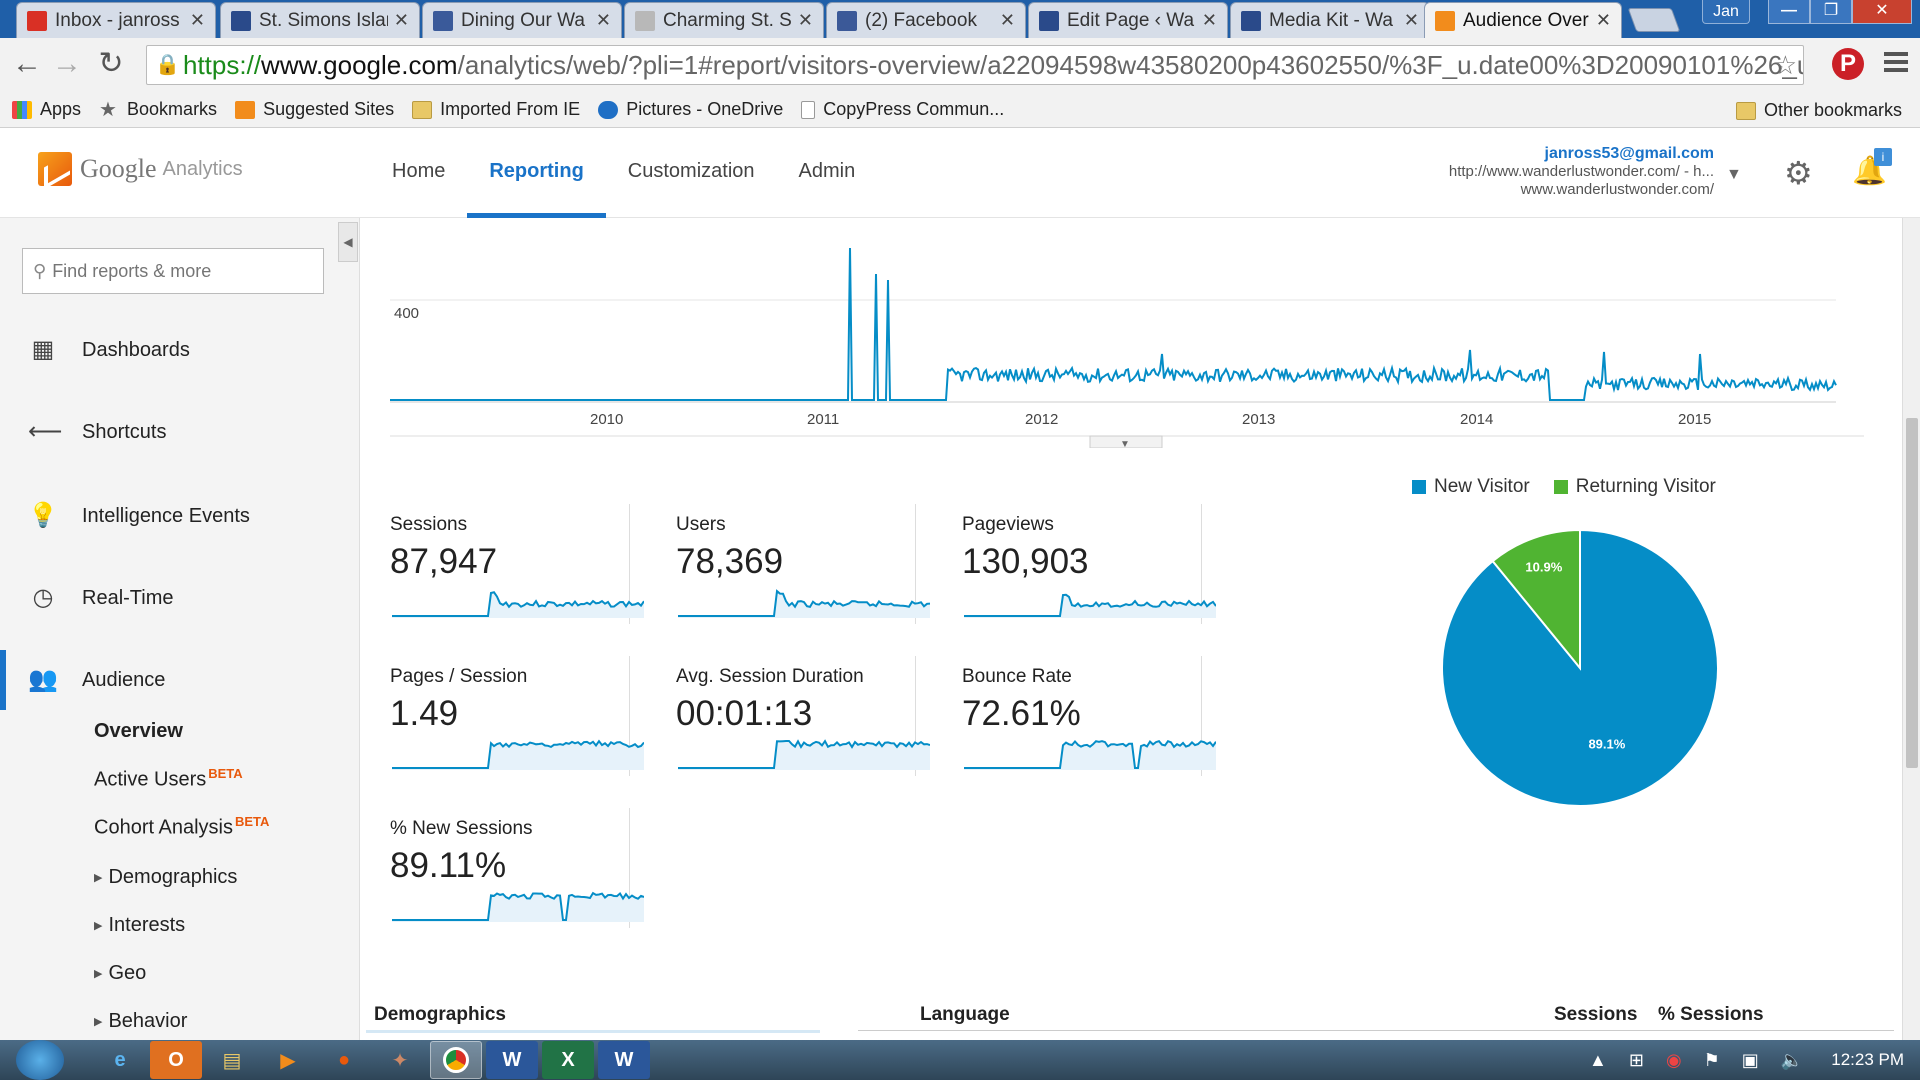  Describe the element at coordinates (1831, 12) in the screenshot. I see `maximize-button: ❐` at that location.